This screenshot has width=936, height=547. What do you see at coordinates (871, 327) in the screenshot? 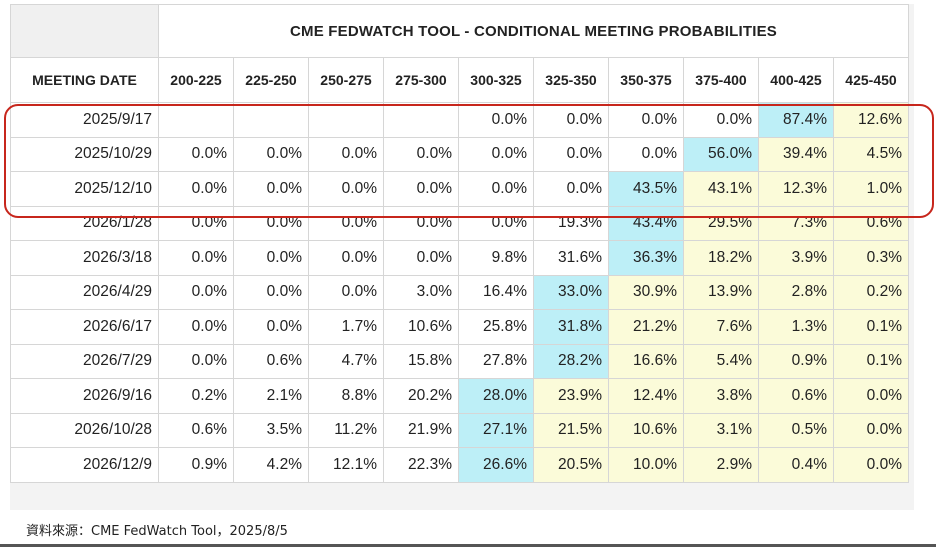
I see `probability-cell: 0.1%` at bounding box center [871, 327].